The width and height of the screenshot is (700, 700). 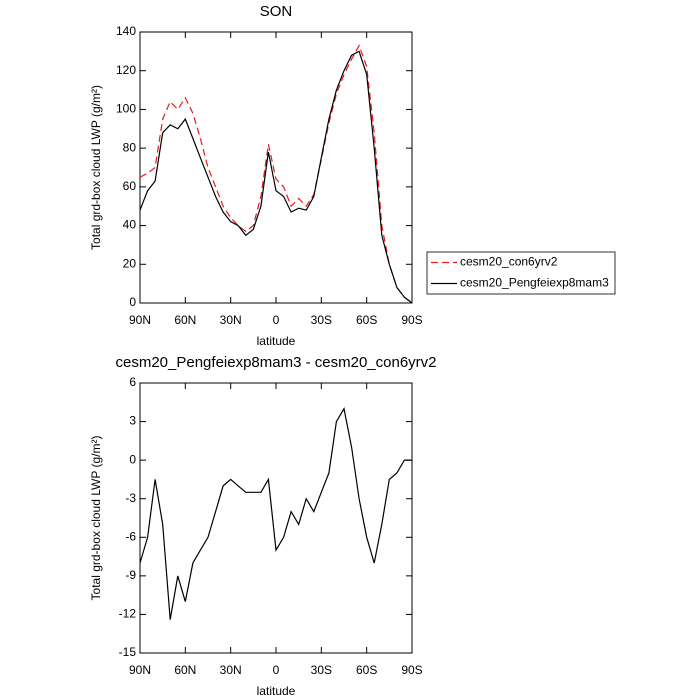 What do you see at coordinates (130, 575) in the screenshot?
I see `y-tick-label: -9` at bounding box center [130, 575].